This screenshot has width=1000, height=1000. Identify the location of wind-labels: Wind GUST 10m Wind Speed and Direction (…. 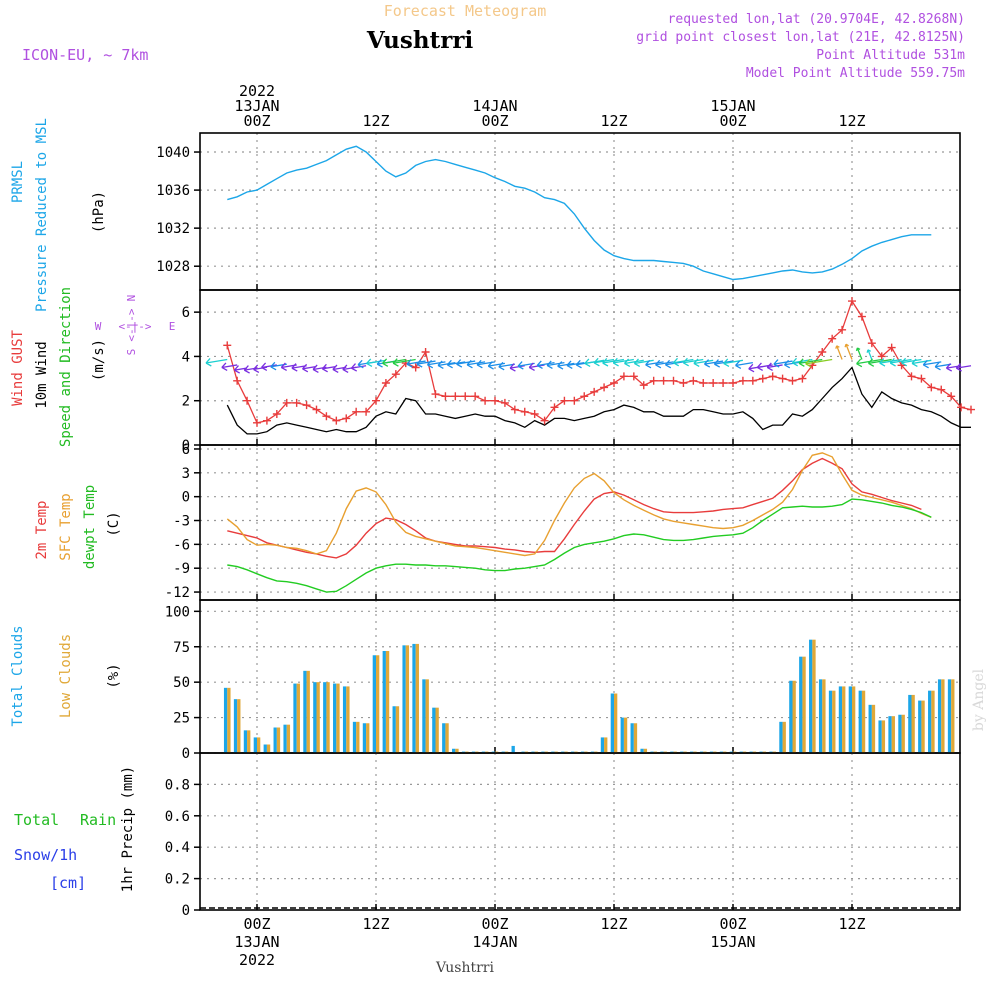
(92, 367).